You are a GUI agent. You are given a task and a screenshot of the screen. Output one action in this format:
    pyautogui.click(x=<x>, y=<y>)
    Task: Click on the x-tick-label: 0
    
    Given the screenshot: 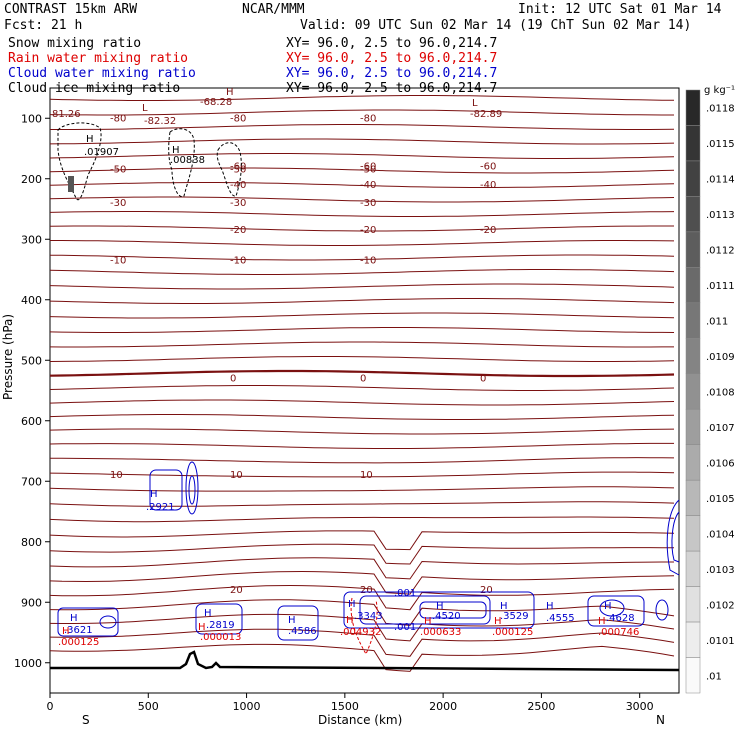 What is the action you would take?
    pyautogui.click(x=50, y=706)
    